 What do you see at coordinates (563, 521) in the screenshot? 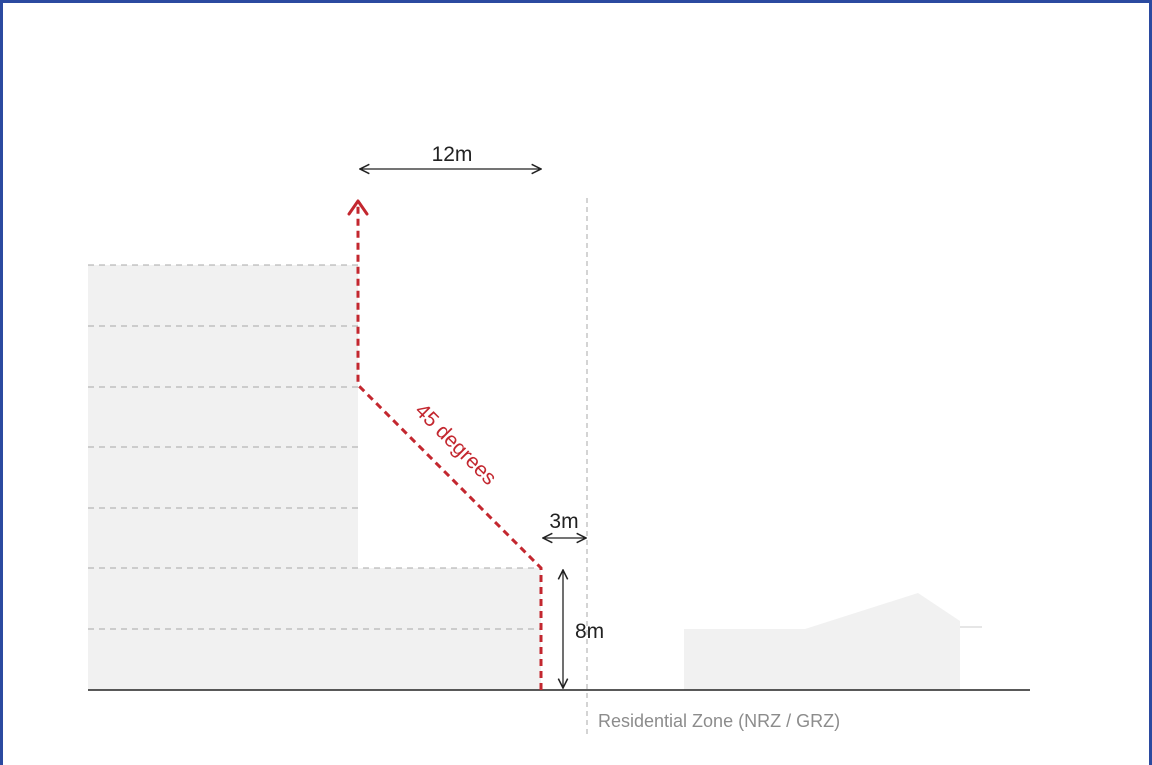
I see `dimension-3m-label: 3m` at bounding box center [563, 521].